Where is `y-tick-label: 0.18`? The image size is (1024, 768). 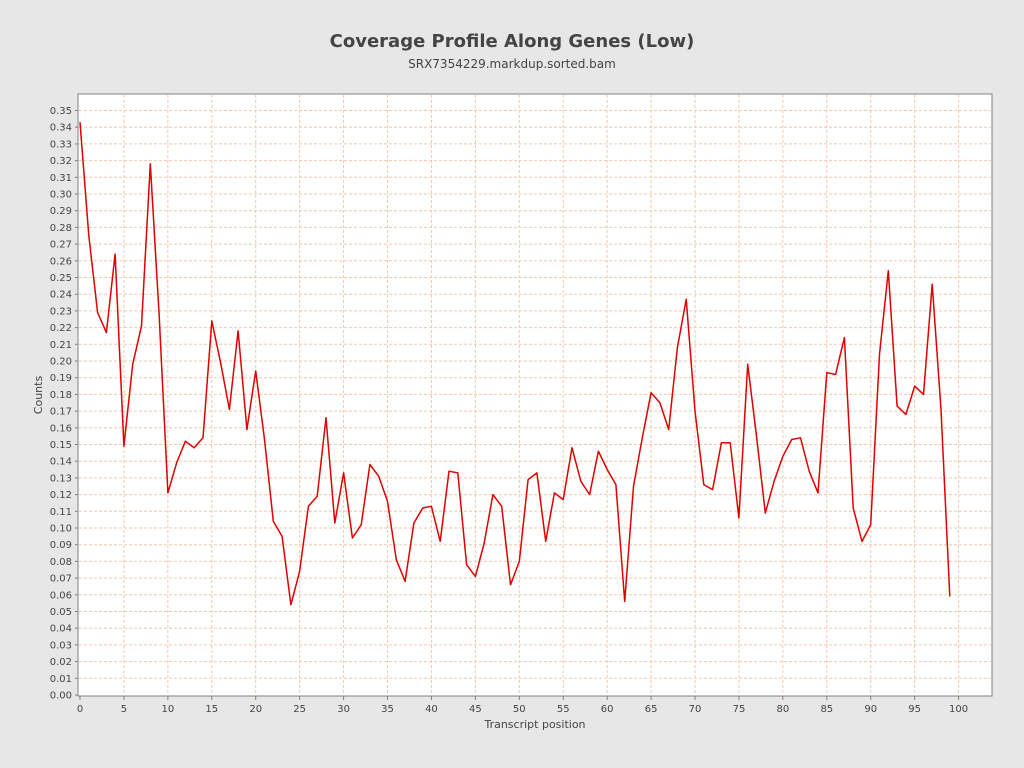
y-tick-label: 0.18 is located at coordinates (61, 395).